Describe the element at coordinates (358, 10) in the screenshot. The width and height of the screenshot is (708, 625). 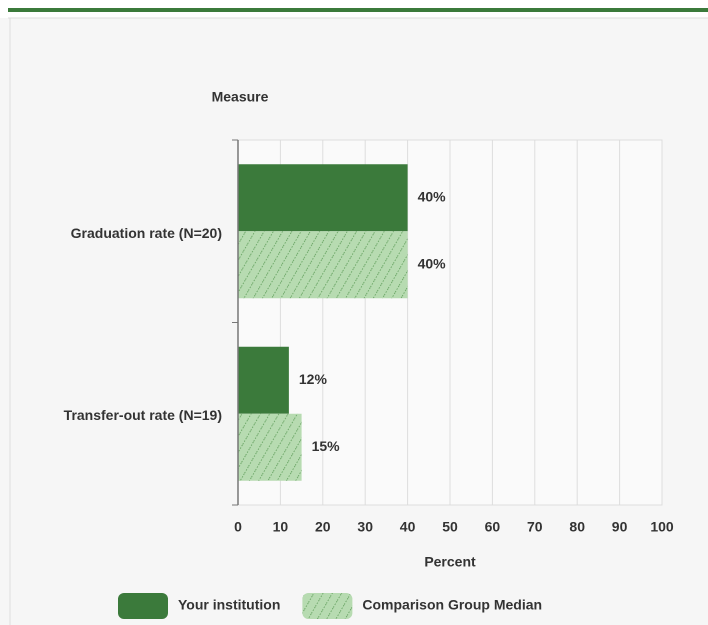
I see `top-bar` at that location.